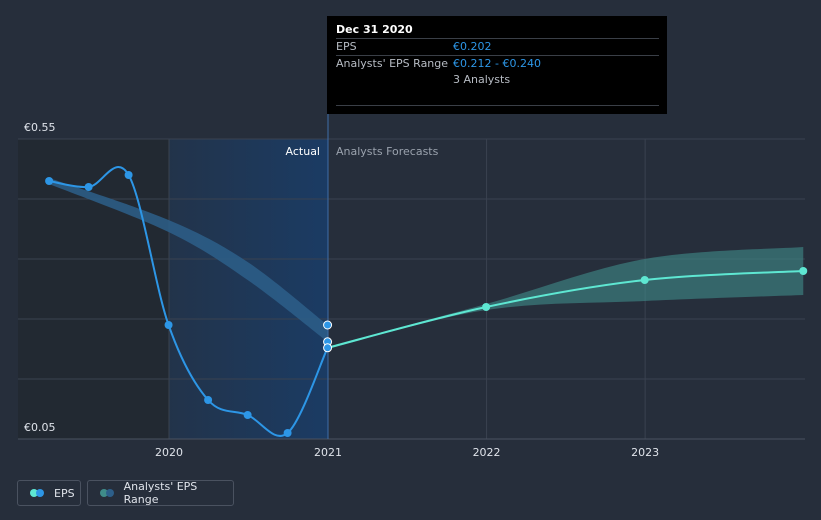 This screenshot has height=520, width=821. I want to click on tooltip-divider, so click(497, 105).